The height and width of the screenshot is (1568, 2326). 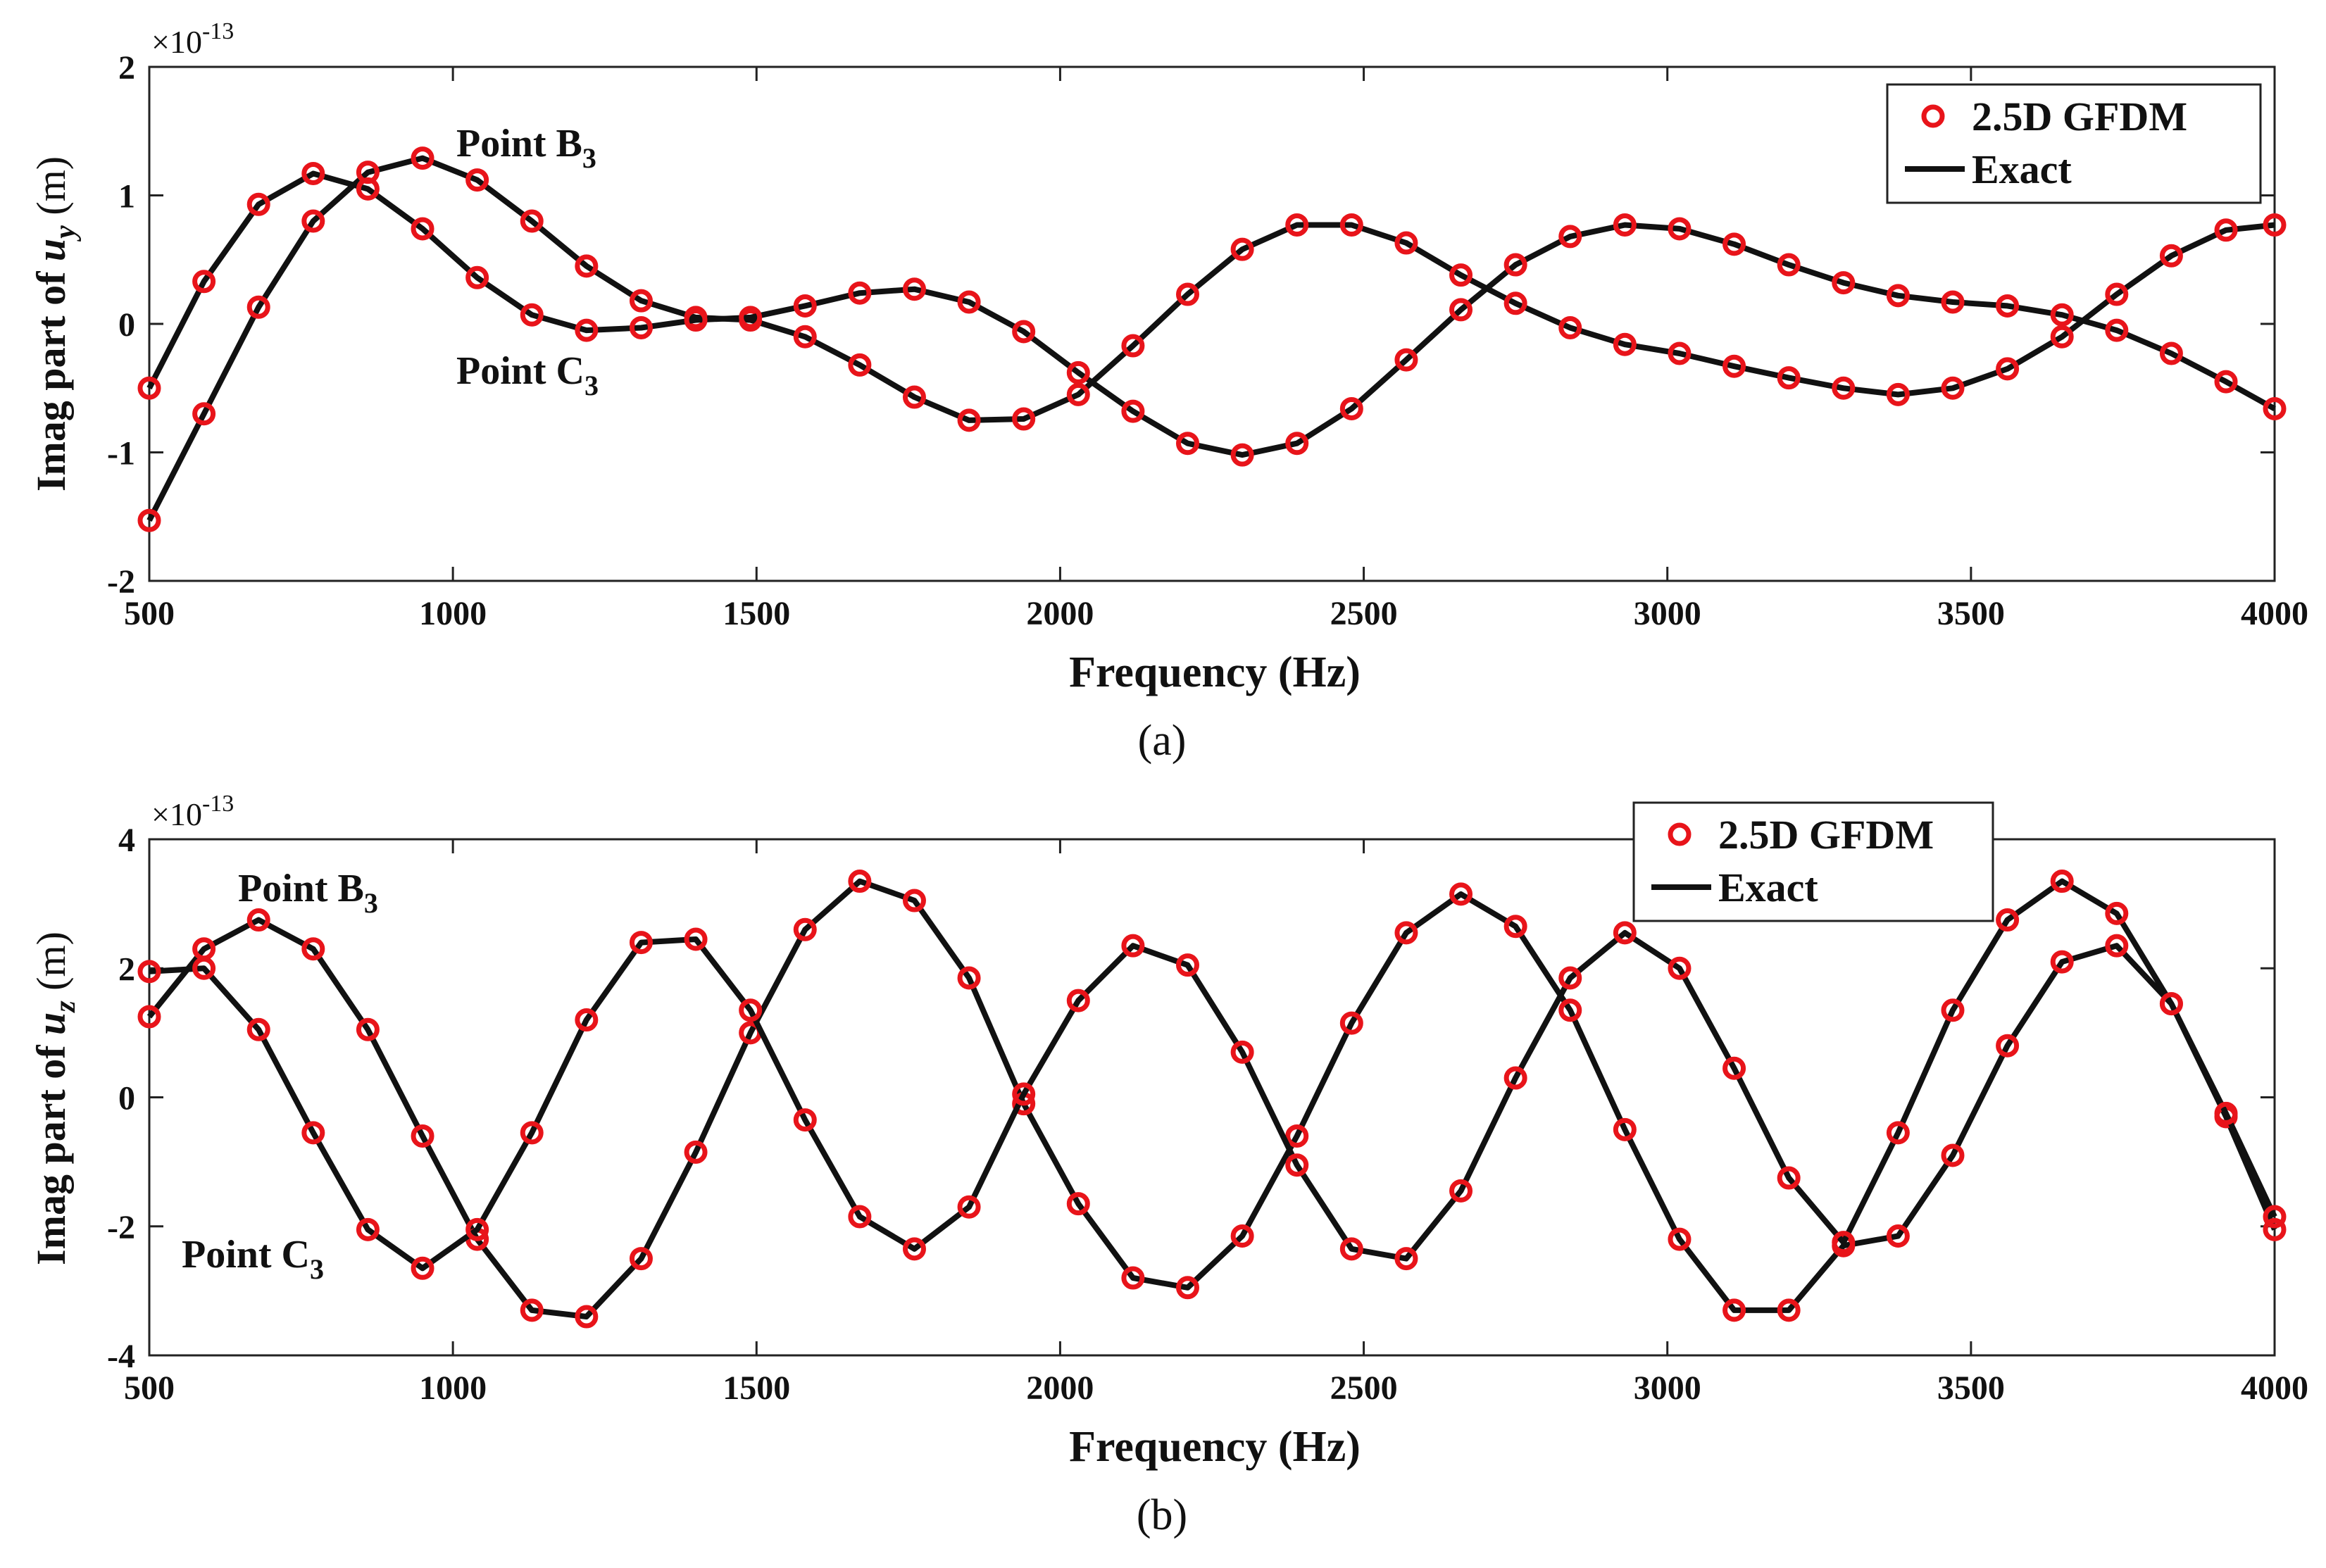 What do you see at coordinates (150, 1388) in the screenshot?
I see `x-tick-label: 500` at bounding box center [150, 1388].